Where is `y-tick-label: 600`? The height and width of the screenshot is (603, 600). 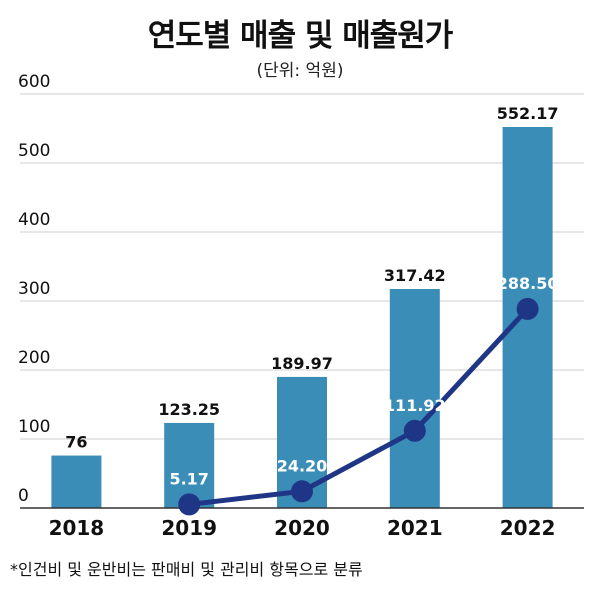 y-tick-label: 600 is located at coordinates (34, 82).